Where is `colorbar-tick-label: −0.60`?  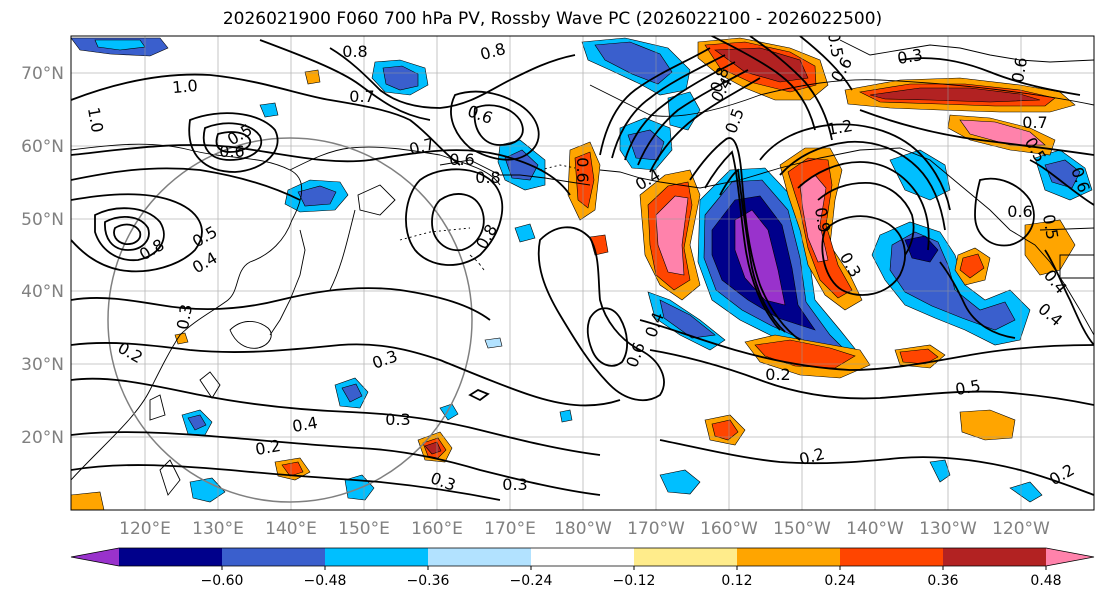
colorbar-tick-label: −0.60 is located at coordinates (222, 581).